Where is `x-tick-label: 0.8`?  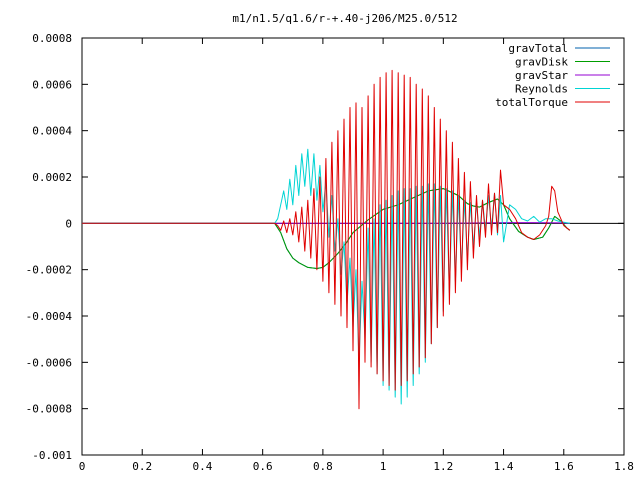 x-tick-label: 0.8 is located at coordinates (323, 466).